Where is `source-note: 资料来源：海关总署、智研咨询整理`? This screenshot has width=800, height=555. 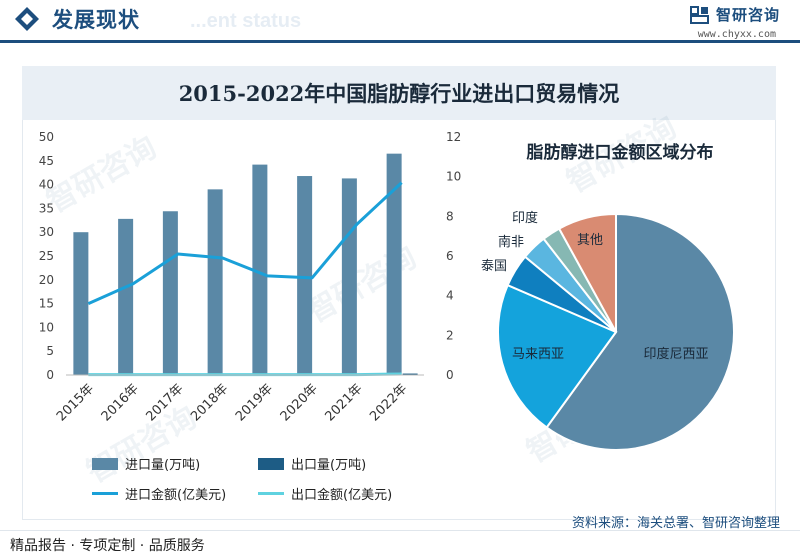 source-note: 资料来源：海关总署、智研咨询整理 is located at coordinates (675, 523).